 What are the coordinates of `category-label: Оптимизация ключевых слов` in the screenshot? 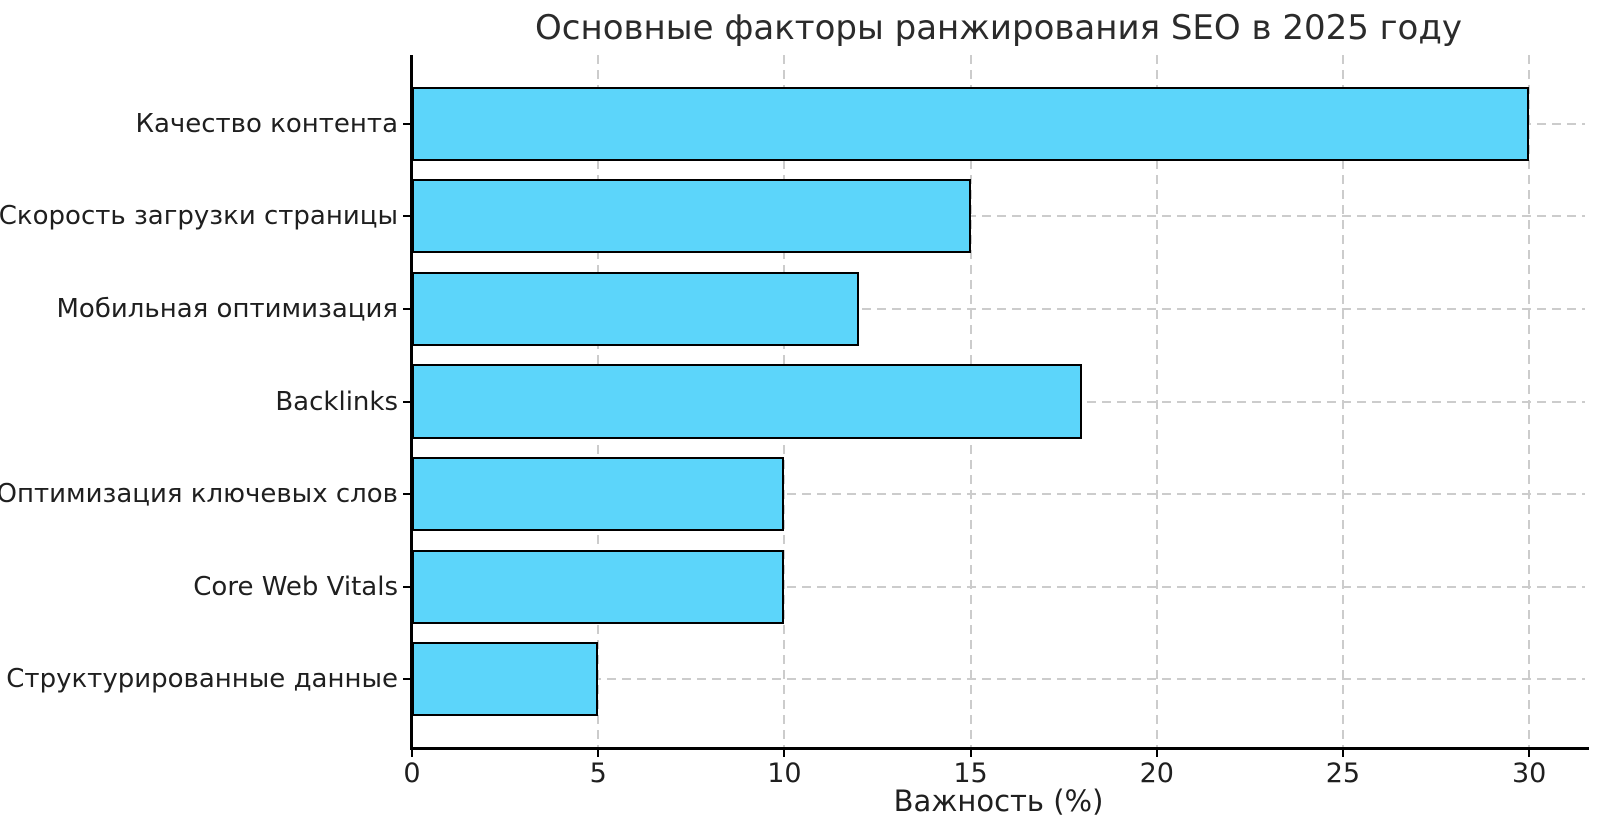 It's located at (199, 494).